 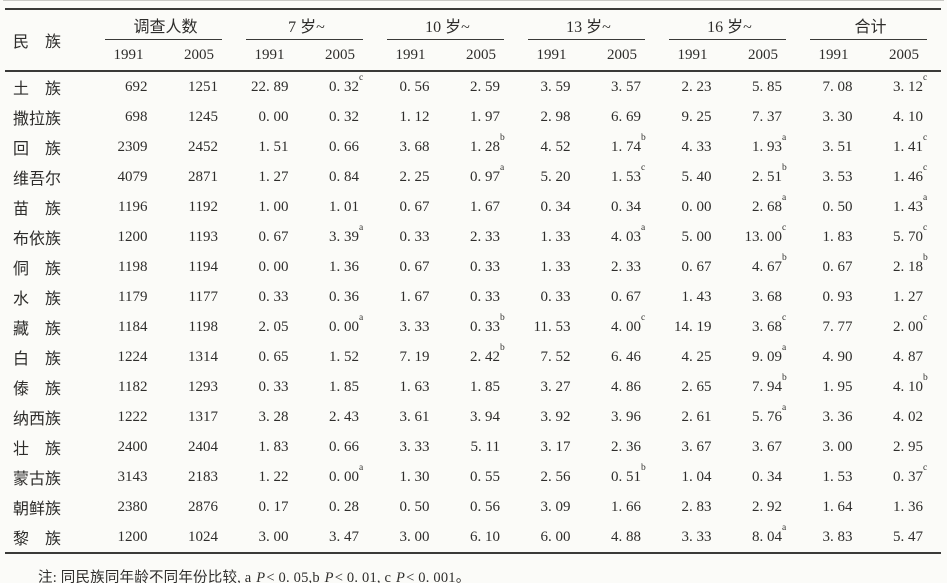 I want to click on table-cell: 2. 42 b, so click(x=487, y=353).